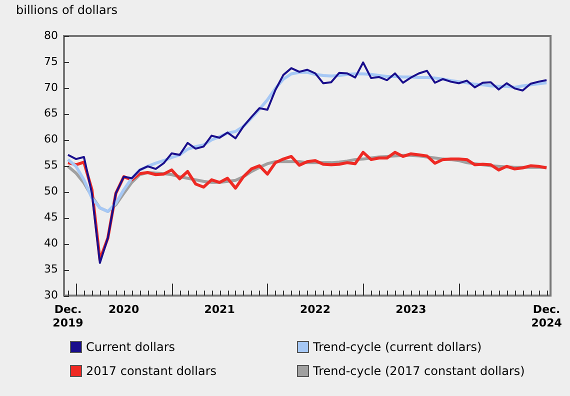 This screenshot has width=570, height=396. Describe the element at coordinates (315, 309) in the screenshot. I see `x-tick-label: 2022` at that location.